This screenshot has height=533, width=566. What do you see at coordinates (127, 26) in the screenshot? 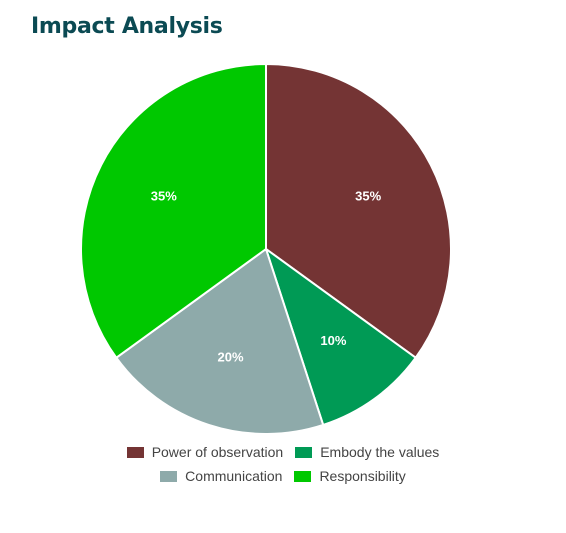
I see `chart-title: Impact Analysis` at bounding box center [127, 26].